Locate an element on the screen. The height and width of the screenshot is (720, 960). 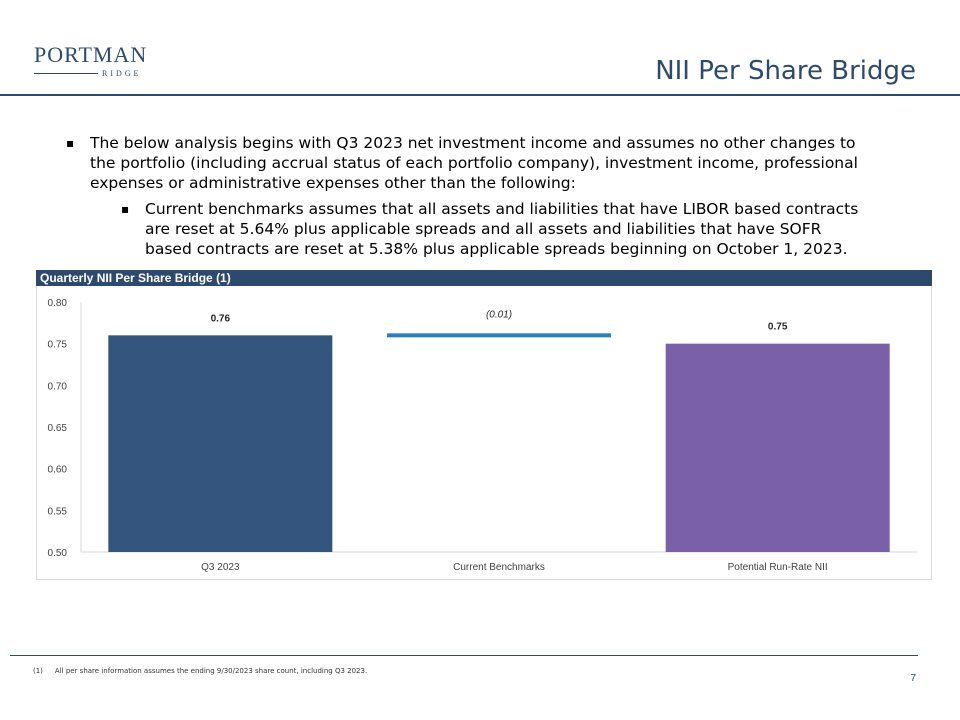
page-title: NII Per Share Bridge is located at coordinates (785, 71).